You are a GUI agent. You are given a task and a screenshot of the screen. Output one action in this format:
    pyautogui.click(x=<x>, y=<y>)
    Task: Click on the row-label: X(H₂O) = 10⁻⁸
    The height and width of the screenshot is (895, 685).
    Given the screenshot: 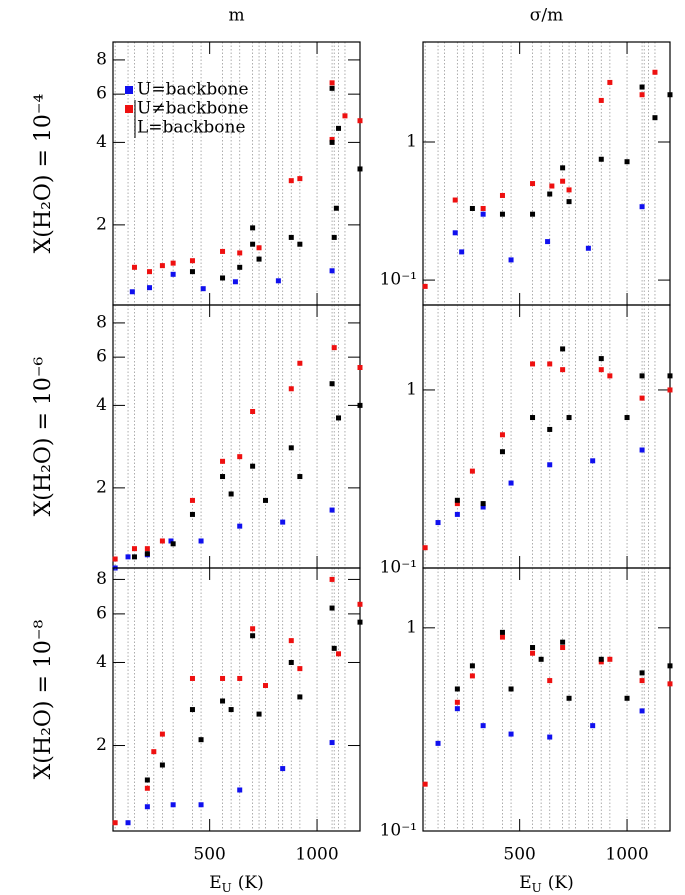 What is the action you would take?
    pyautogui.click(x=43, y=699)
    